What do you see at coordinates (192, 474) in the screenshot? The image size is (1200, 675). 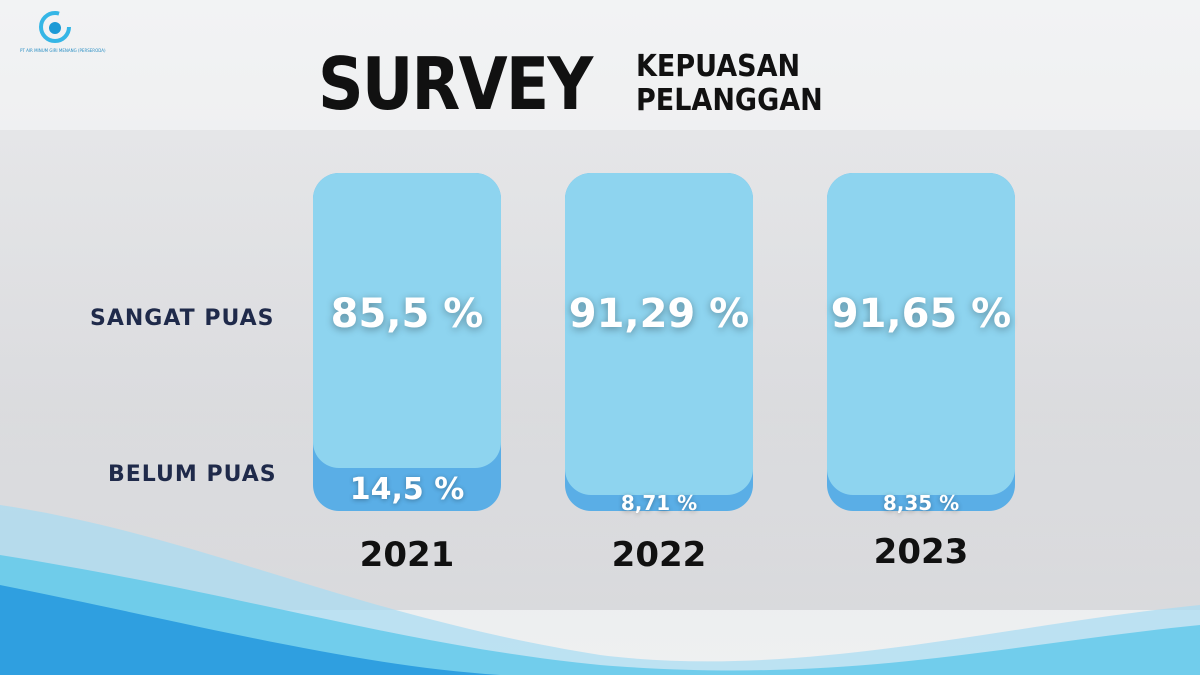 I see `legend-belum-puas: BELUM PUAS` at bounding box center [192, 474].